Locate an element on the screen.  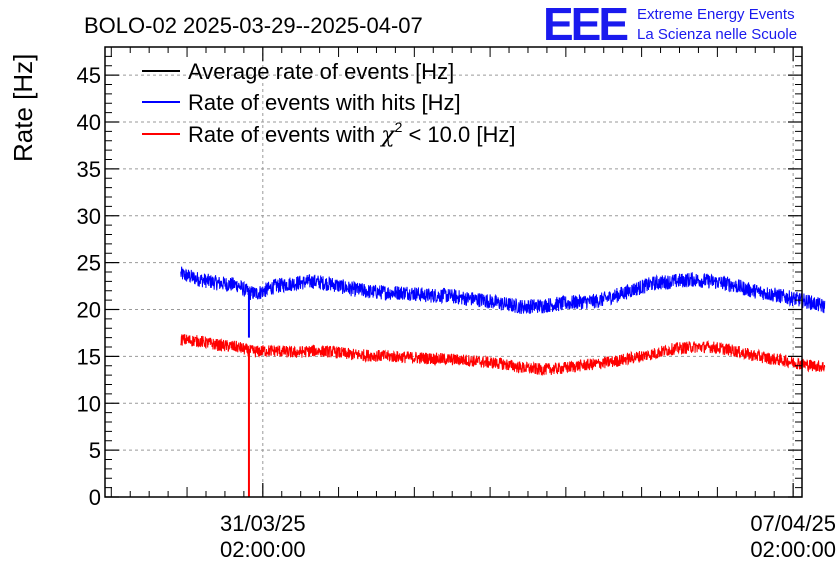
series-line-chi2 is located at coordinates (503, 355).